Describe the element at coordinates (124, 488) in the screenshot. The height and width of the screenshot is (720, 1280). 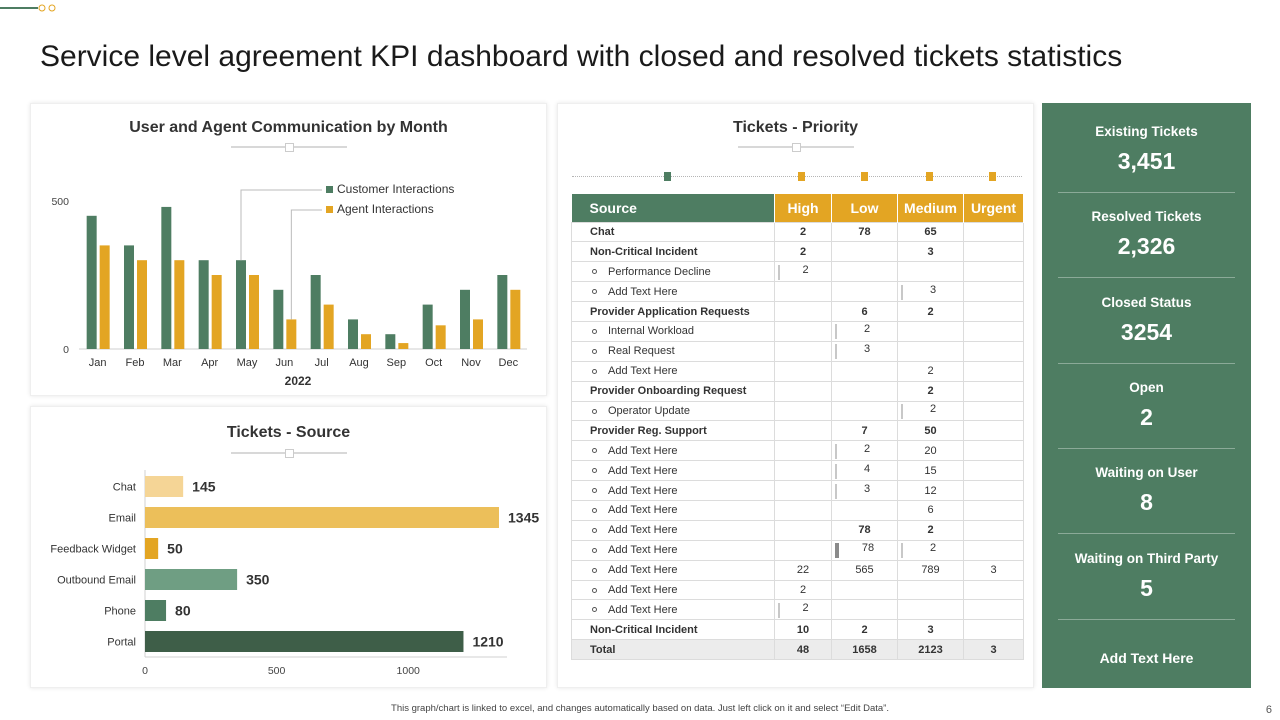
I see `category-label: Chat` at that location.